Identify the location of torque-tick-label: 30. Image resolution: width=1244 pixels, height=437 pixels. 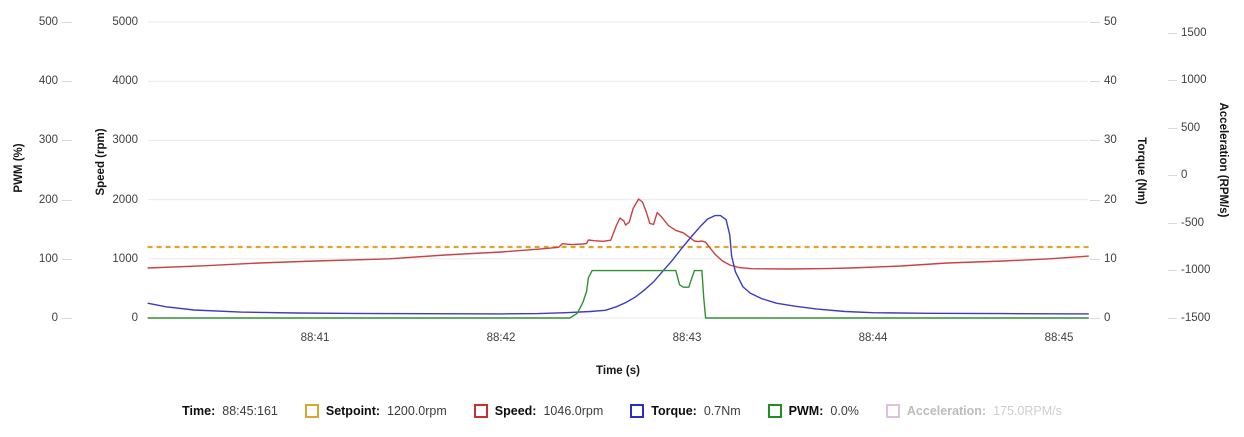
(1110, 140).